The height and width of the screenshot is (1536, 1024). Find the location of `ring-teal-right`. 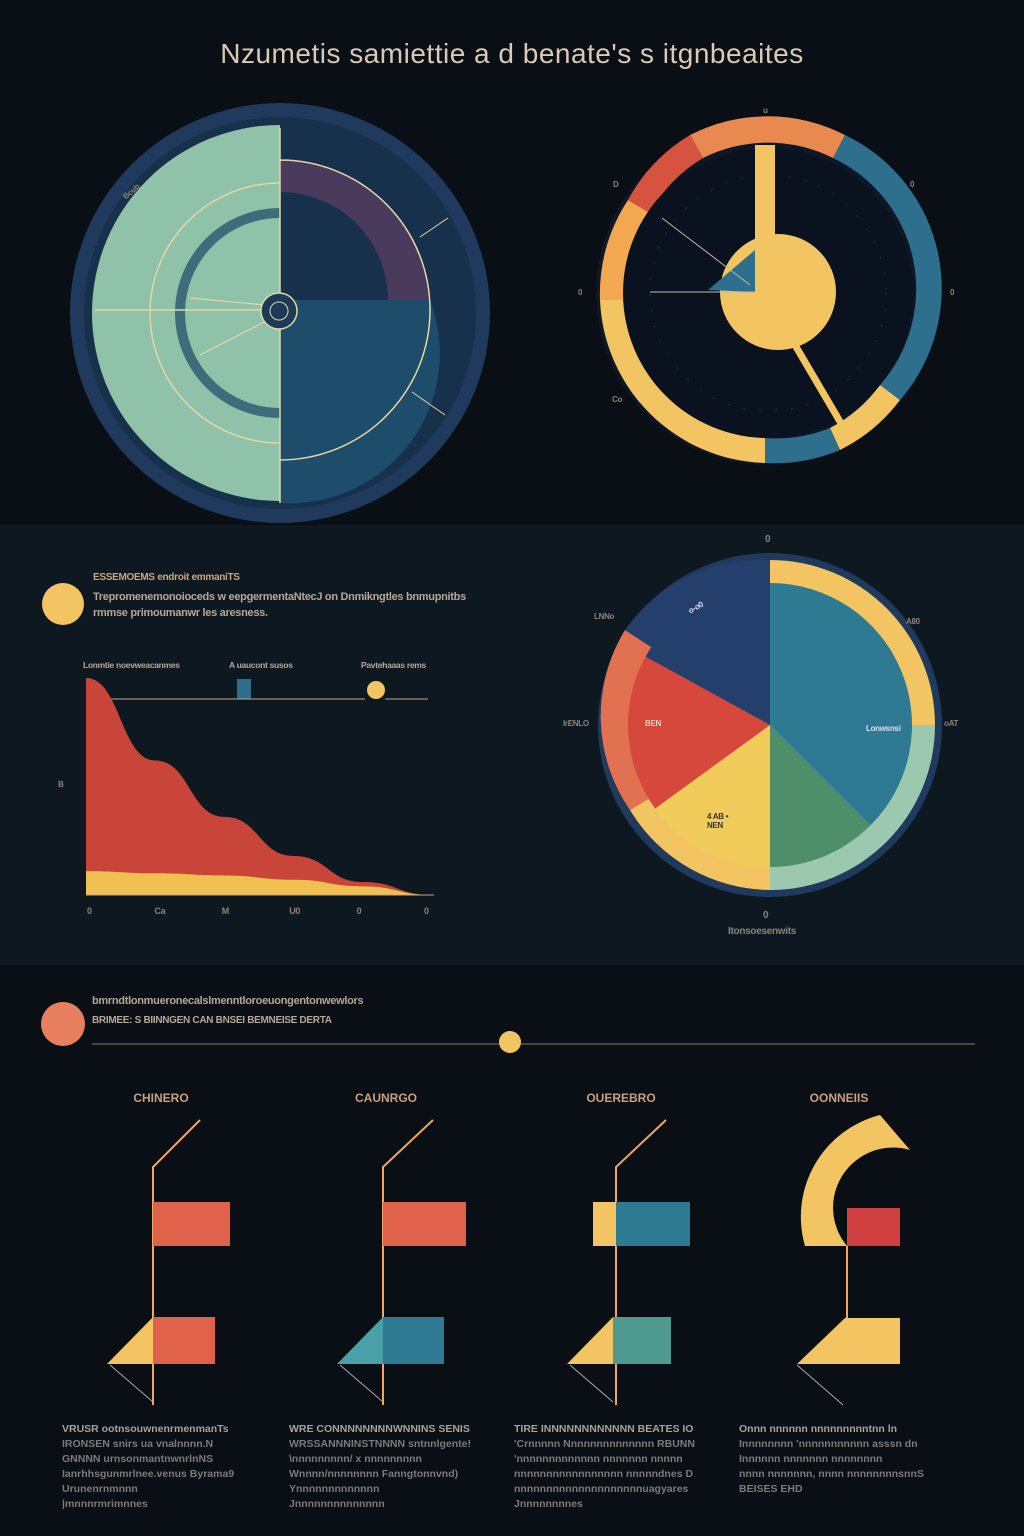

ring-teal-right is located at coordinates (887, 267).